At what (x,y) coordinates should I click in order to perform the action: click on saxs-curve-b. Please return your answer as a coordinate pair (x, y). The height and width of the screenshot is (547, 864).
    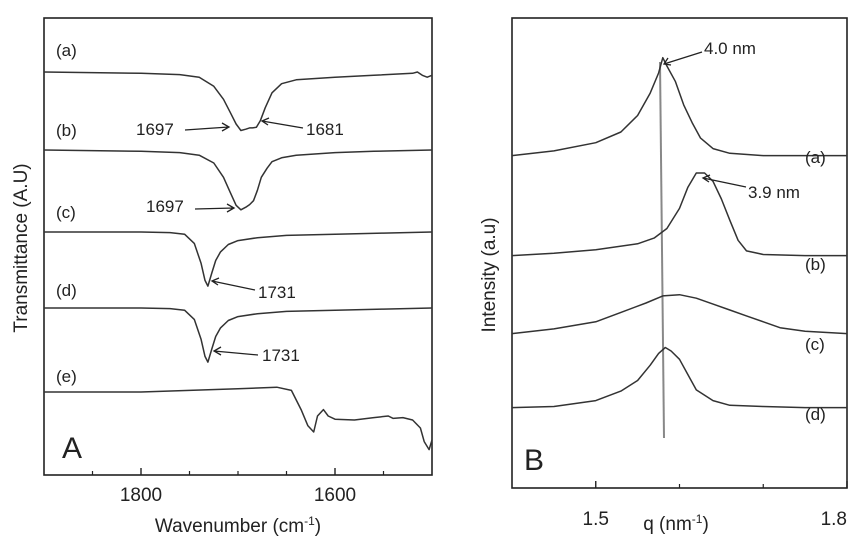
    Looking at the image, I should click on (679, 214).